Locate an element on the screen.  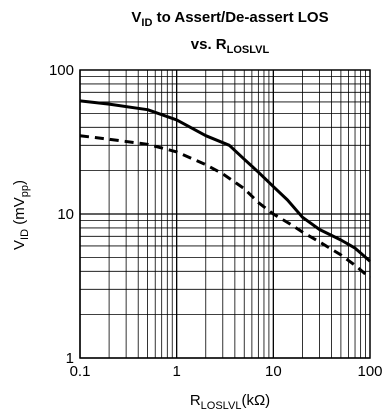
x-tick-label: 0.1 is located at coordinates (80, 371).